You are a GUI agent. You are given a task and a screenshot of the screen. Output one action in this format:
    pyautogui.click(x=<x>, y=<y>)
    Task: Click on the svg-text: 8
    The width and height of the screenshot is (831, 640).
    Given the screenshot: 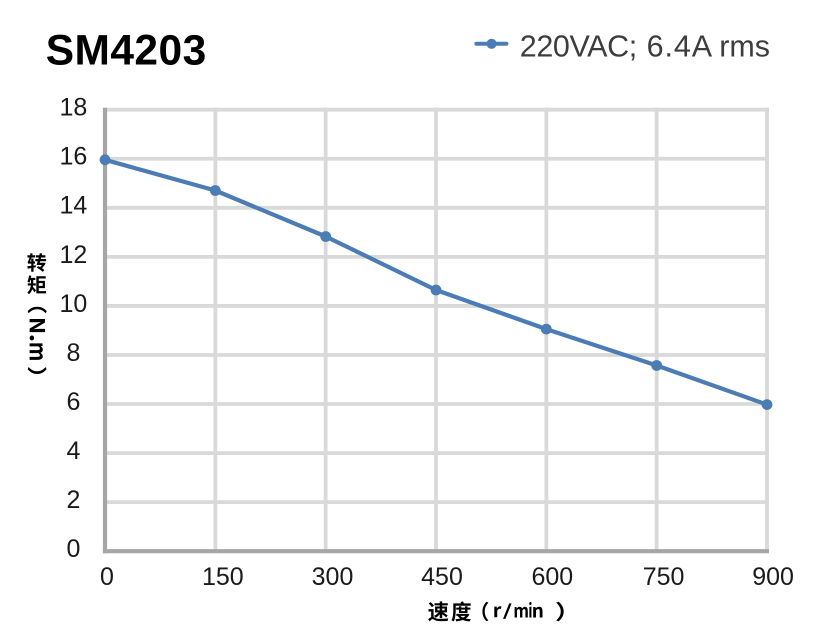 What is the action you would take?
    pyautogui.click(x=73, y=353)
    